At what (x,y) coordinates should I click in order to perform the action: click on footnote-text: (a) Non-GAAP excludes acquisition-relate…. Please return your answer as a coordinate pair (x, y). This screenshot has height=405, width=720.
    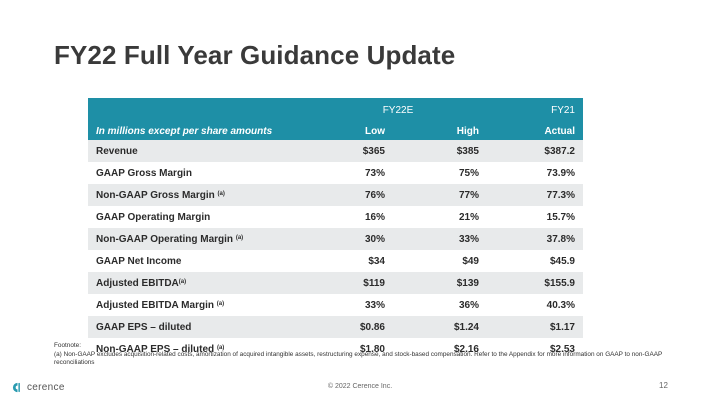
    Looking at the image, I should click on (358, 358).